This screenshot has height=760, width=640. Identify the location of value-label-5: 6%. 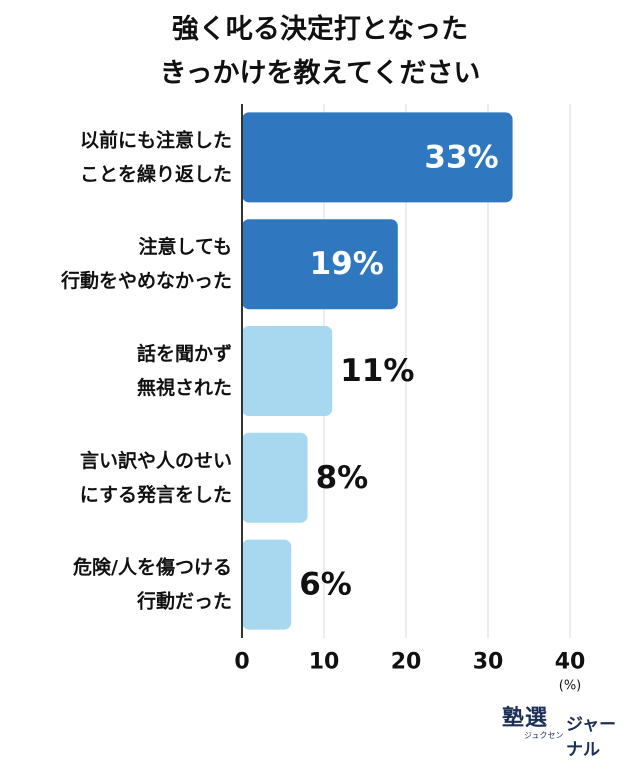
(325, 585).